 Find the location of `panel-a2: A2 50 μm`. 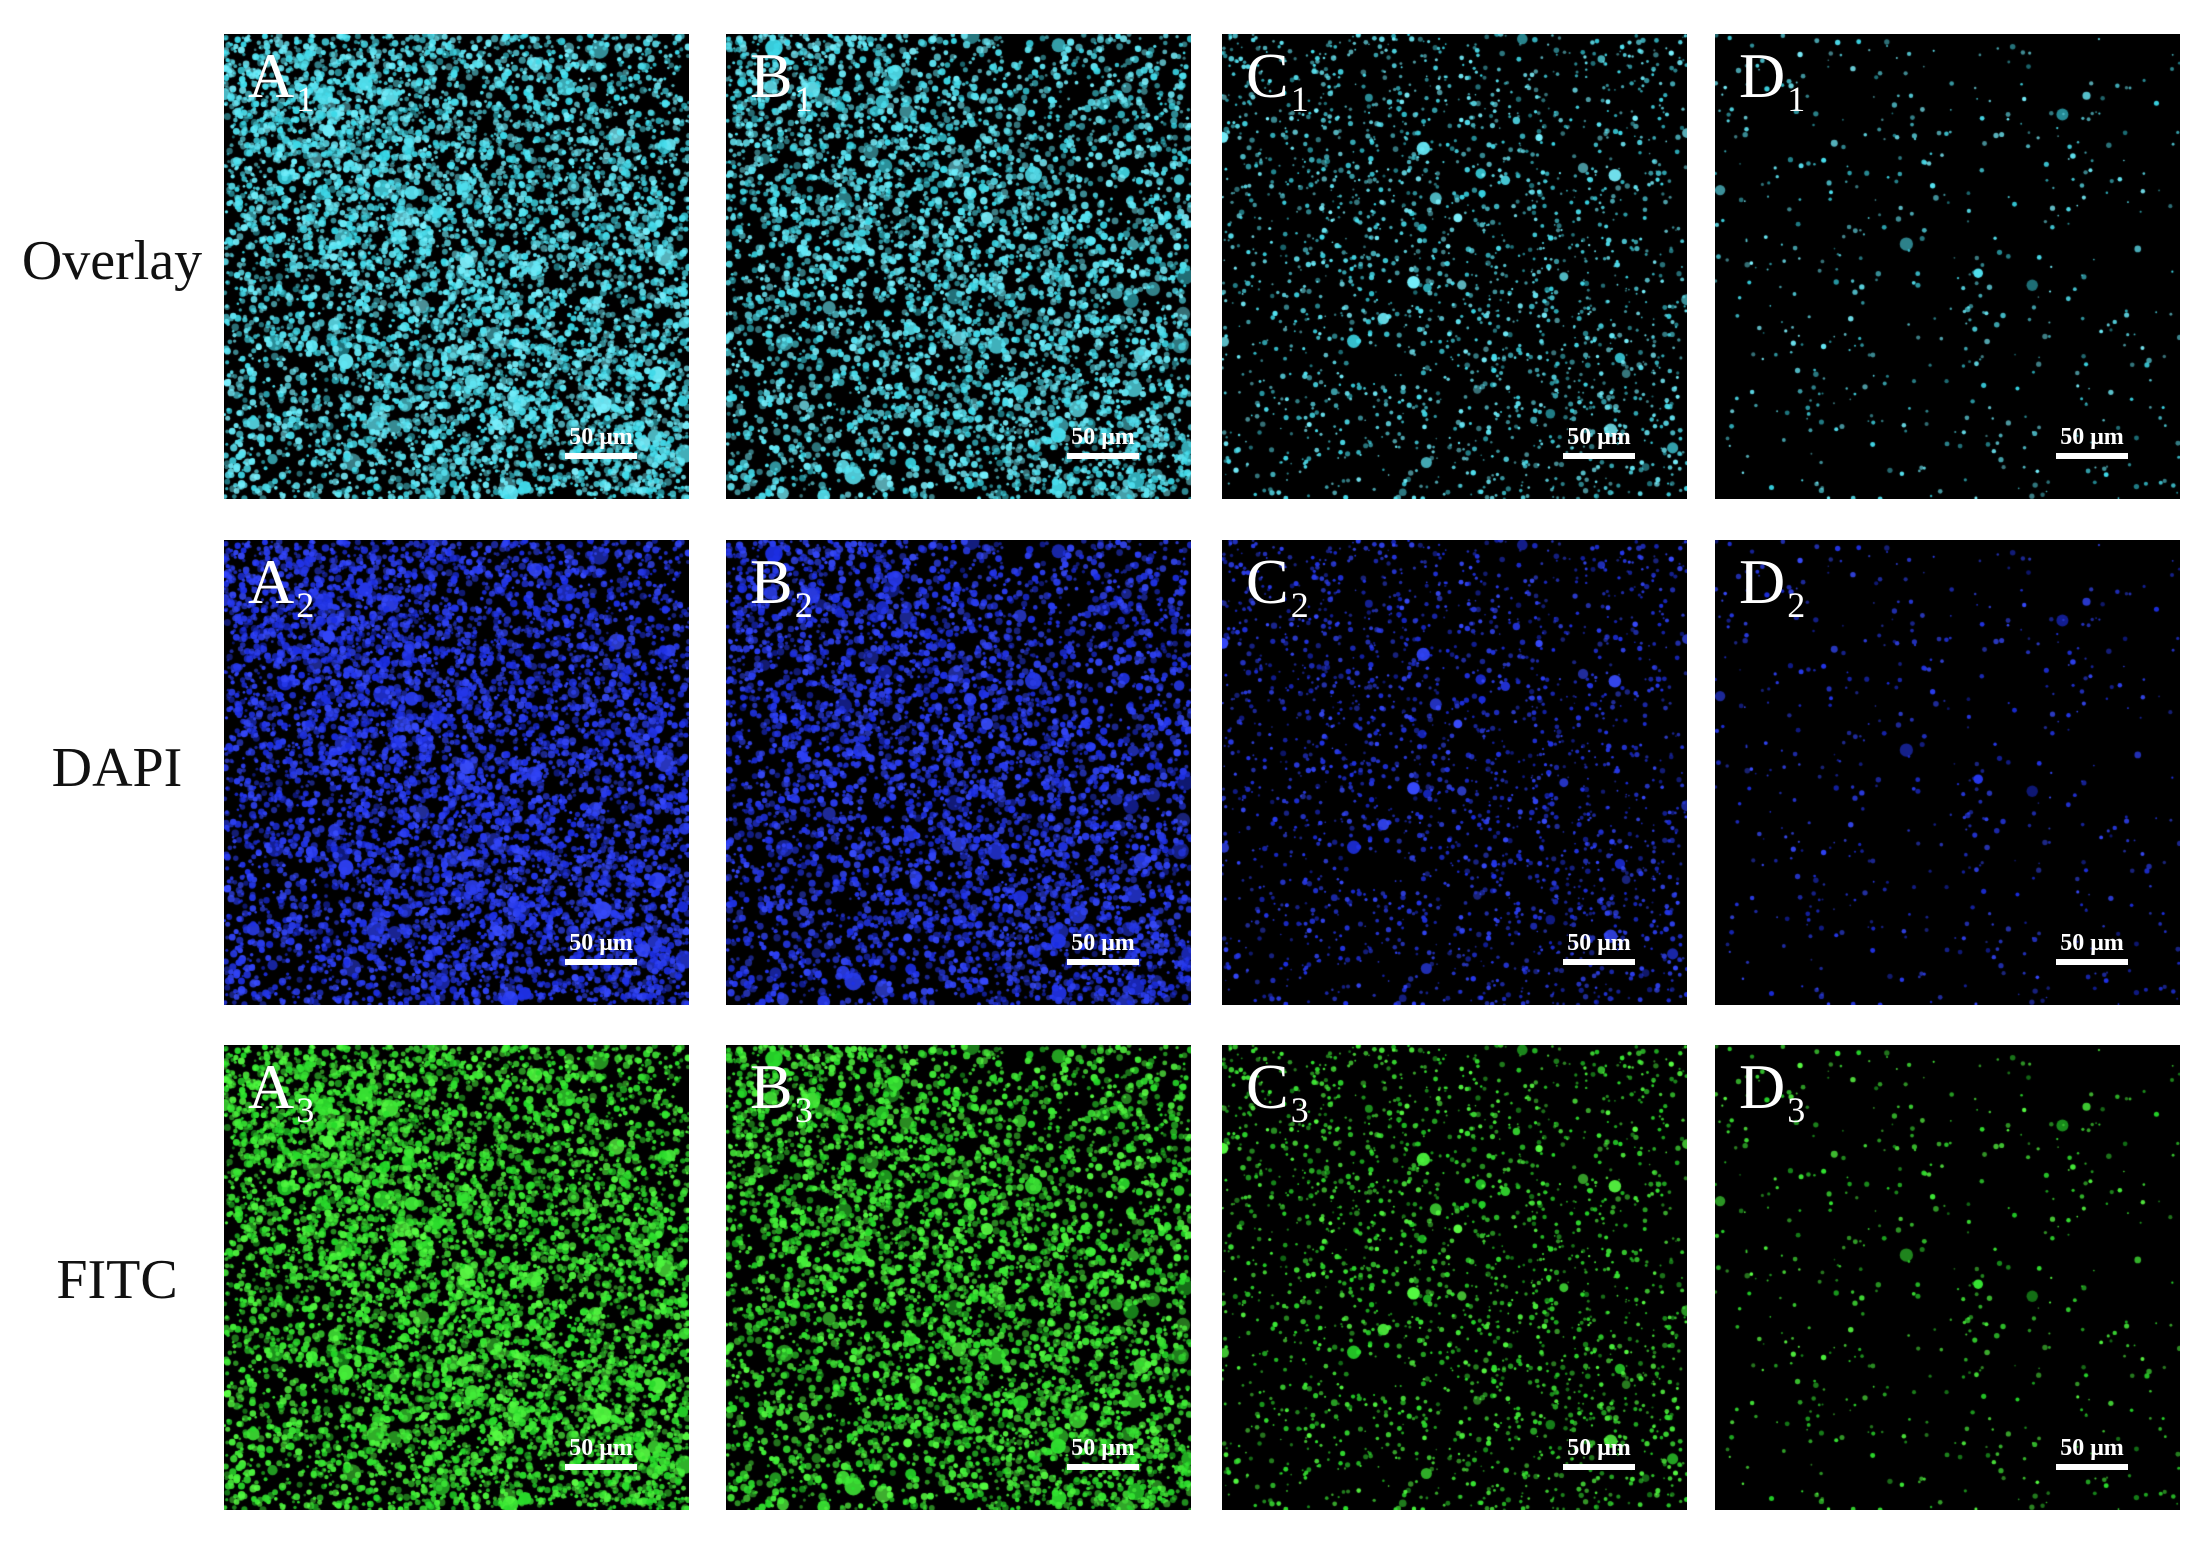

panel-a2: A2 50 μm is located at coordinates (456, 772).